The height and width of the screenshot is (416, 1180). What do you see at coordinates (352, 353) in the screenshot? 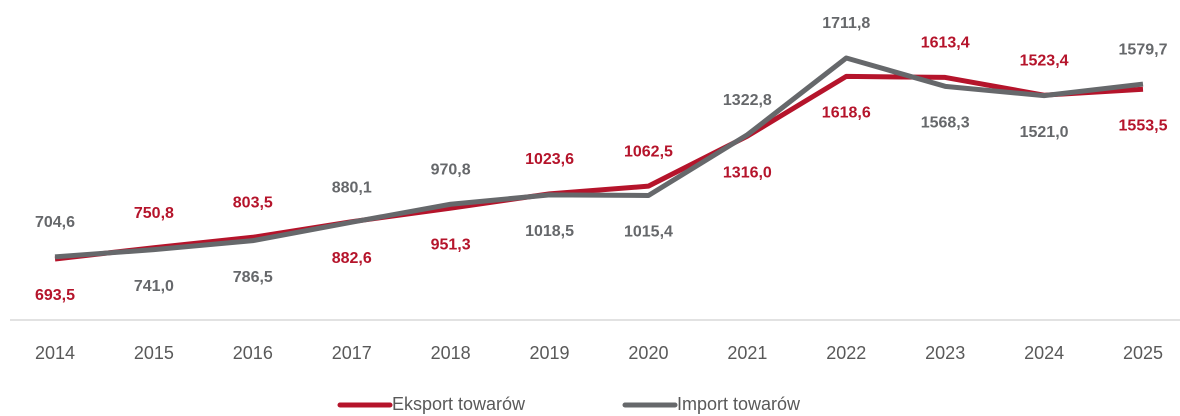
I see `x-tick-label: 2017` at bounding box center [352, 353].